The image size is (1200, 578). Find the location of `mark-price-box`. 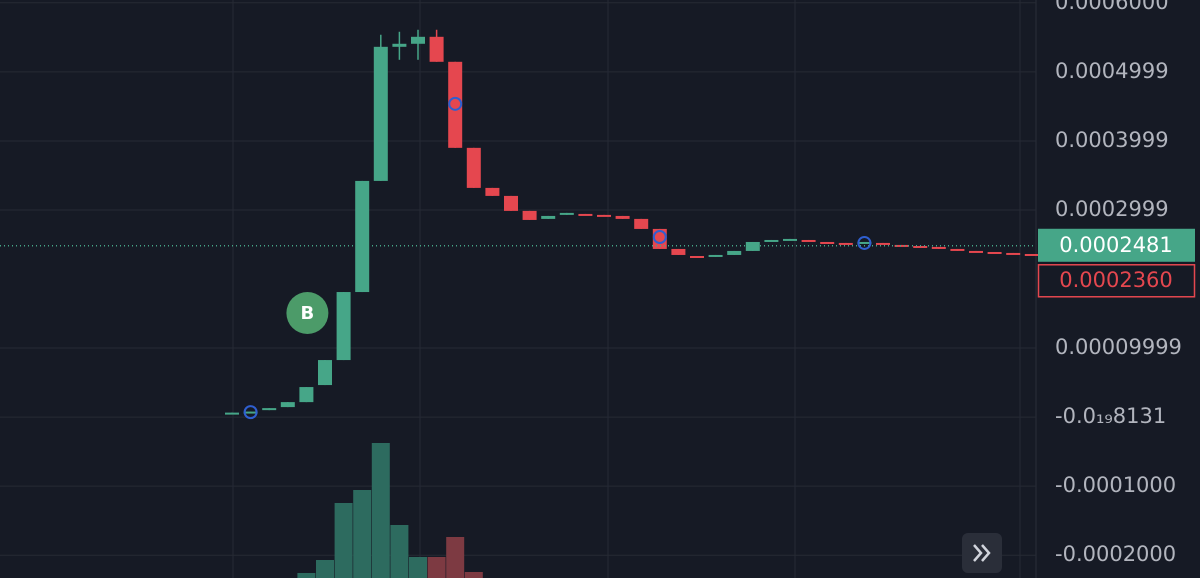

mark-price-box is located at coordinates (1116, 281).